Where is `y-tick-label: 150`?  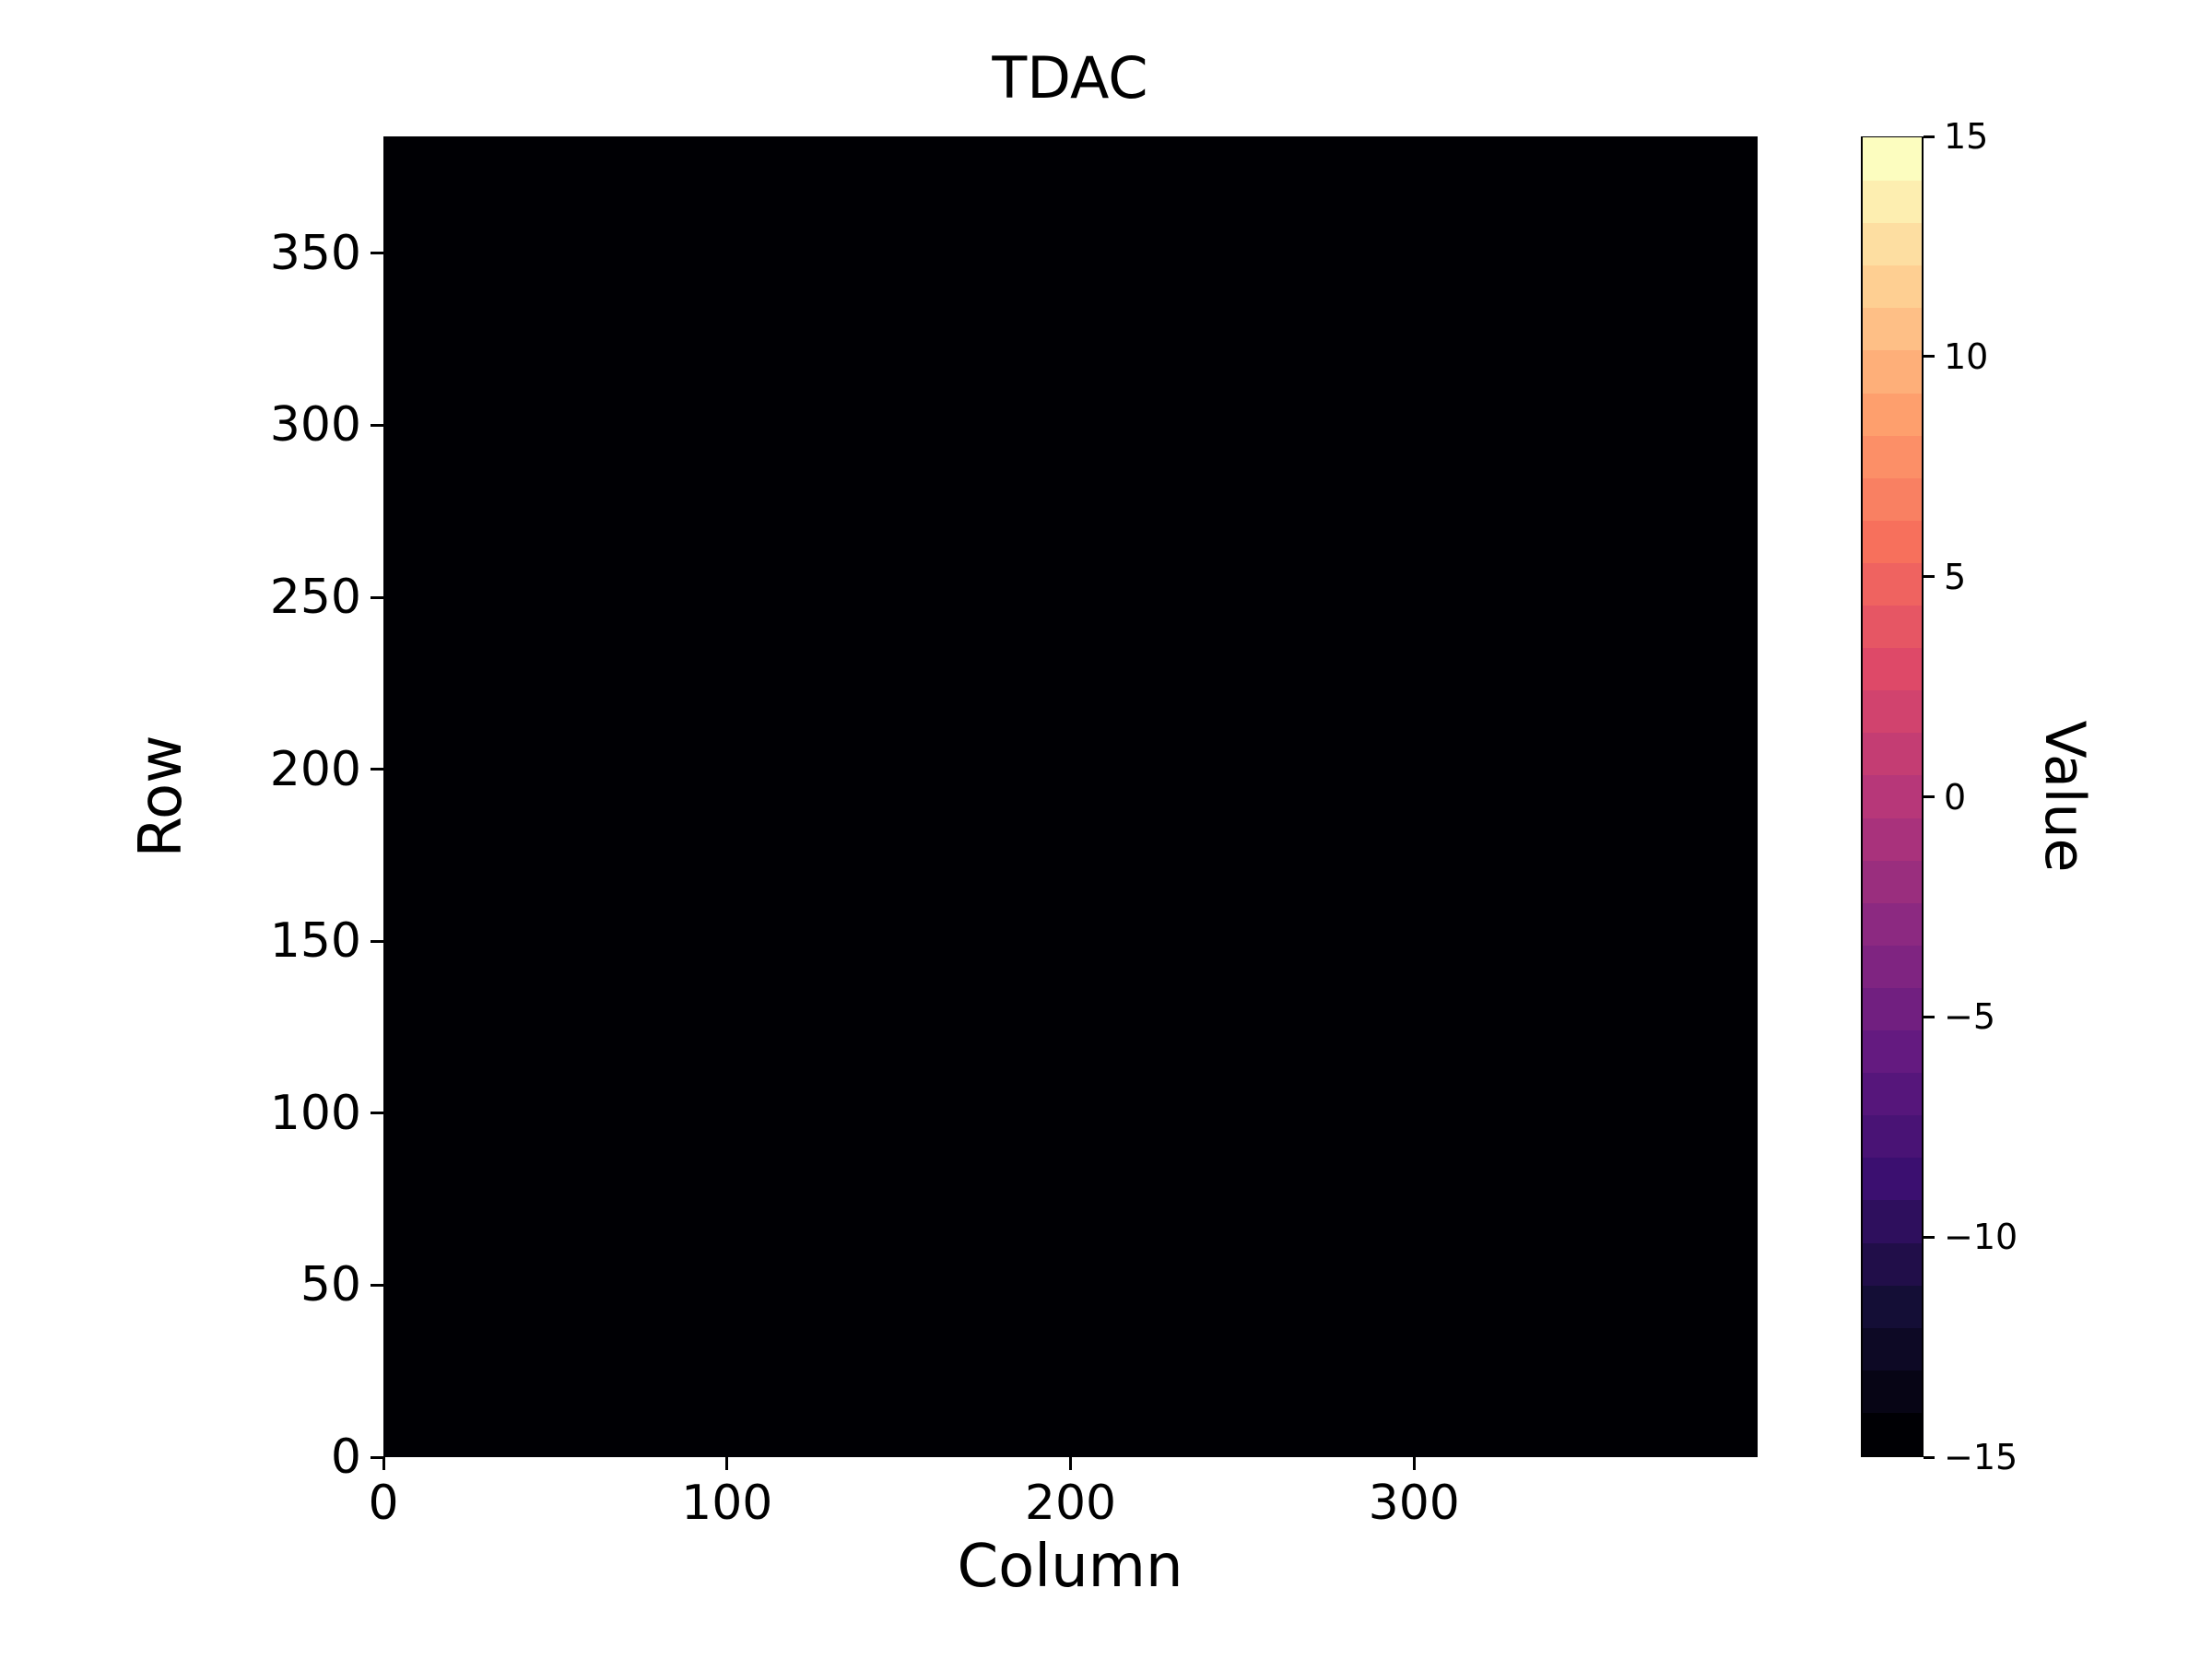 y-tick-label: 150 is located at coordinates (315, 941).